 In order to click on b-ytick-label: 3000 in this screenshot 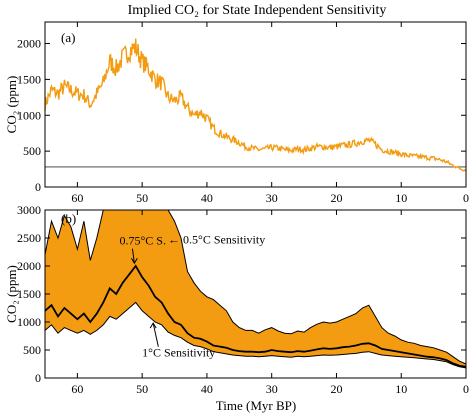, I will do `click(29, 210)`.